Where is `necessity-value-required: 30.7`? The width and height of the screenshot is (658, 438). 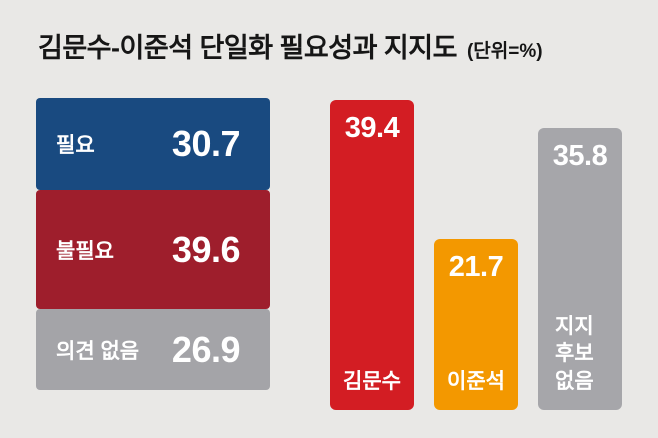 necessity-value-required: 30.7 is located at coordinates (206, 143).